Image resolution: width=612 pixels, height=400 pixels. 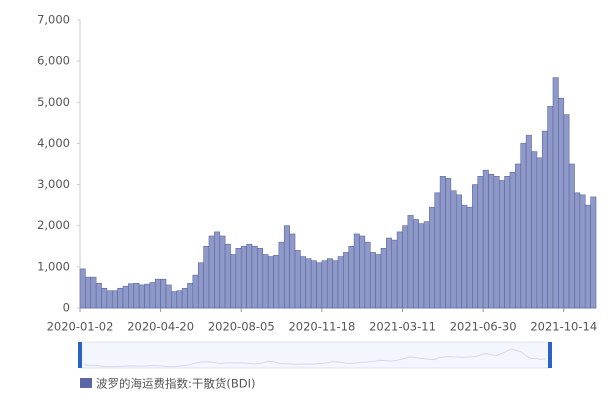 I want to click on x-tick-label: 2020-08-05, so click(x=241, y=327).